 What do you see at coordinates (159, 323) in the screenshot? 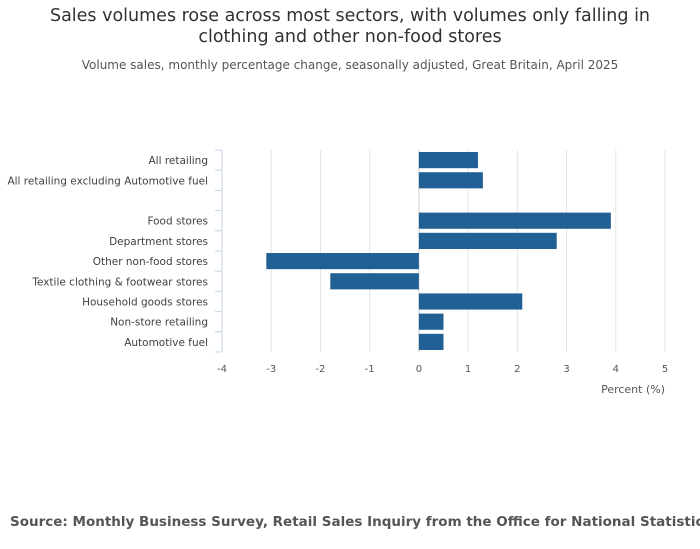
I see `category-label: Non-store retailing` at bounding box center [159, 323].